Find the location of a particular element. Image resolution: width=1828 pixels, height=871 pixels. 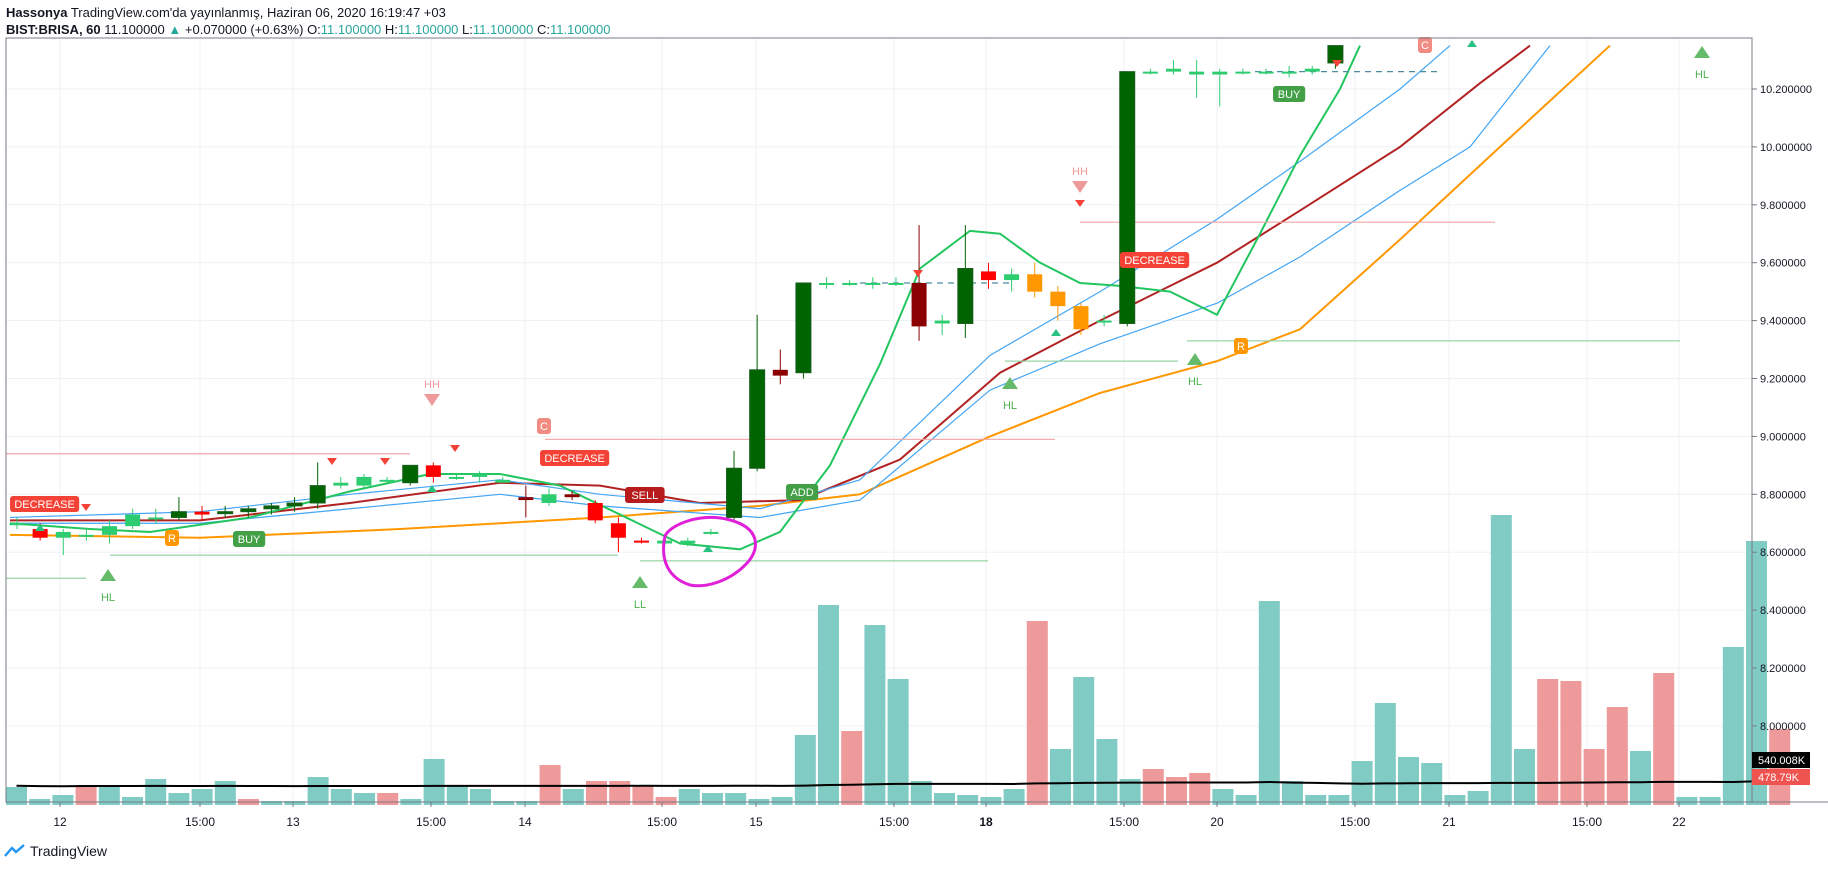

x-tick-label: 12 is located at coordinates (60, 822).